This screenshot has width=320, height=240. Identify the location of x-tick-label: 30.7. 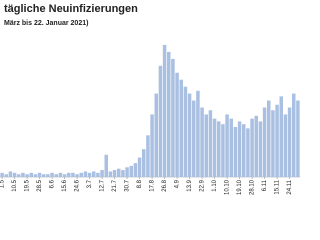
(128, 185).